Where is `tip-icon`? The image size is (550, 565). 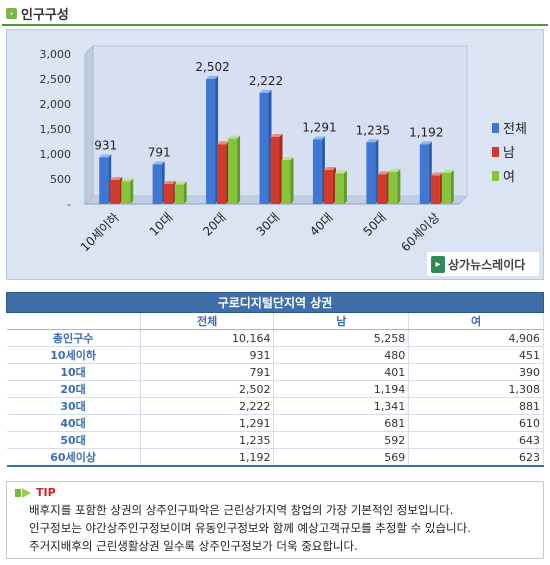
tip-icon is located at coordinates (23, 492).